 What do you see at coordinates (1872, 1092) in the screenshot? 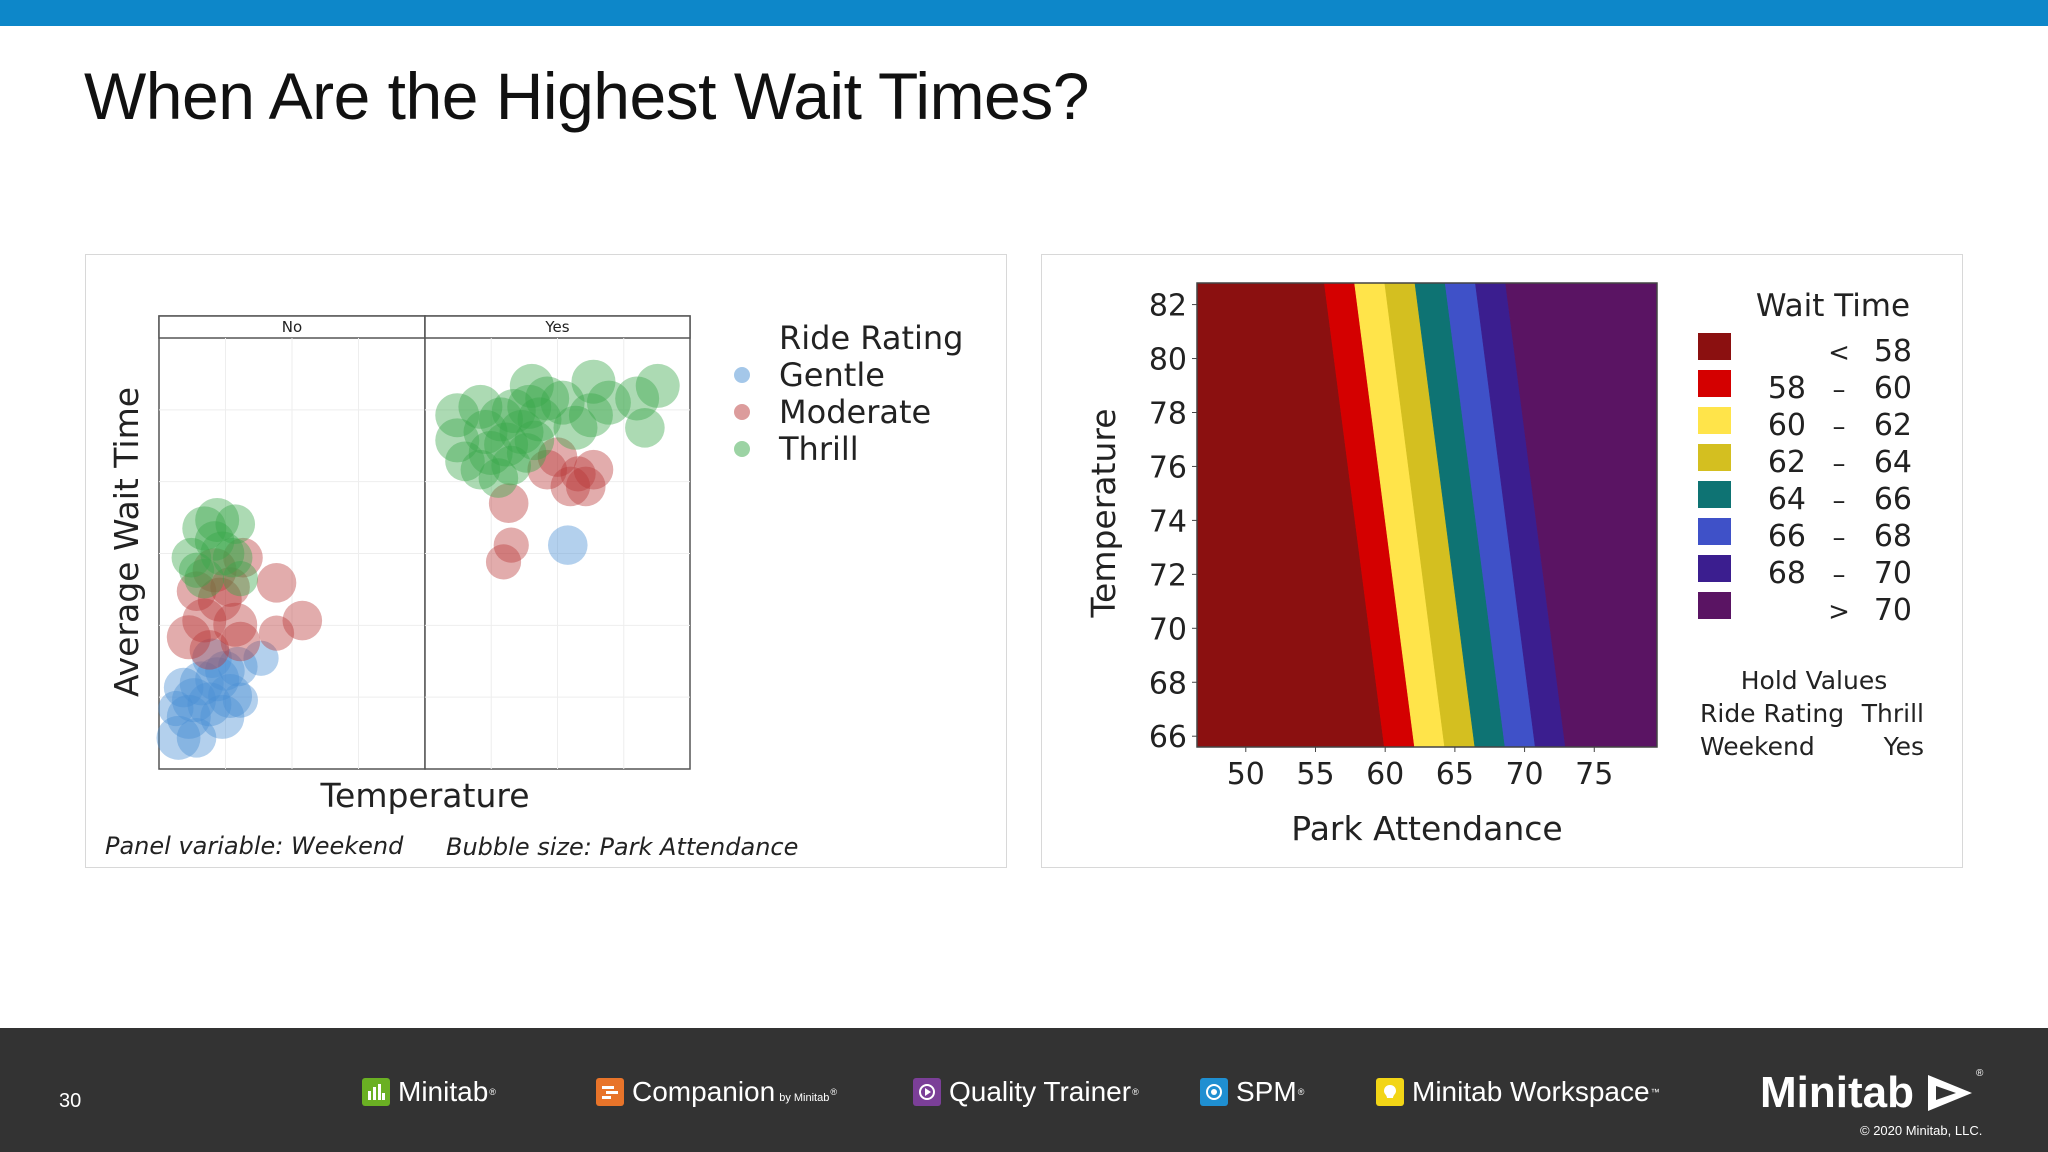
I see `brand-logo: Minitab ®` at bounding box center [1872, 1092].